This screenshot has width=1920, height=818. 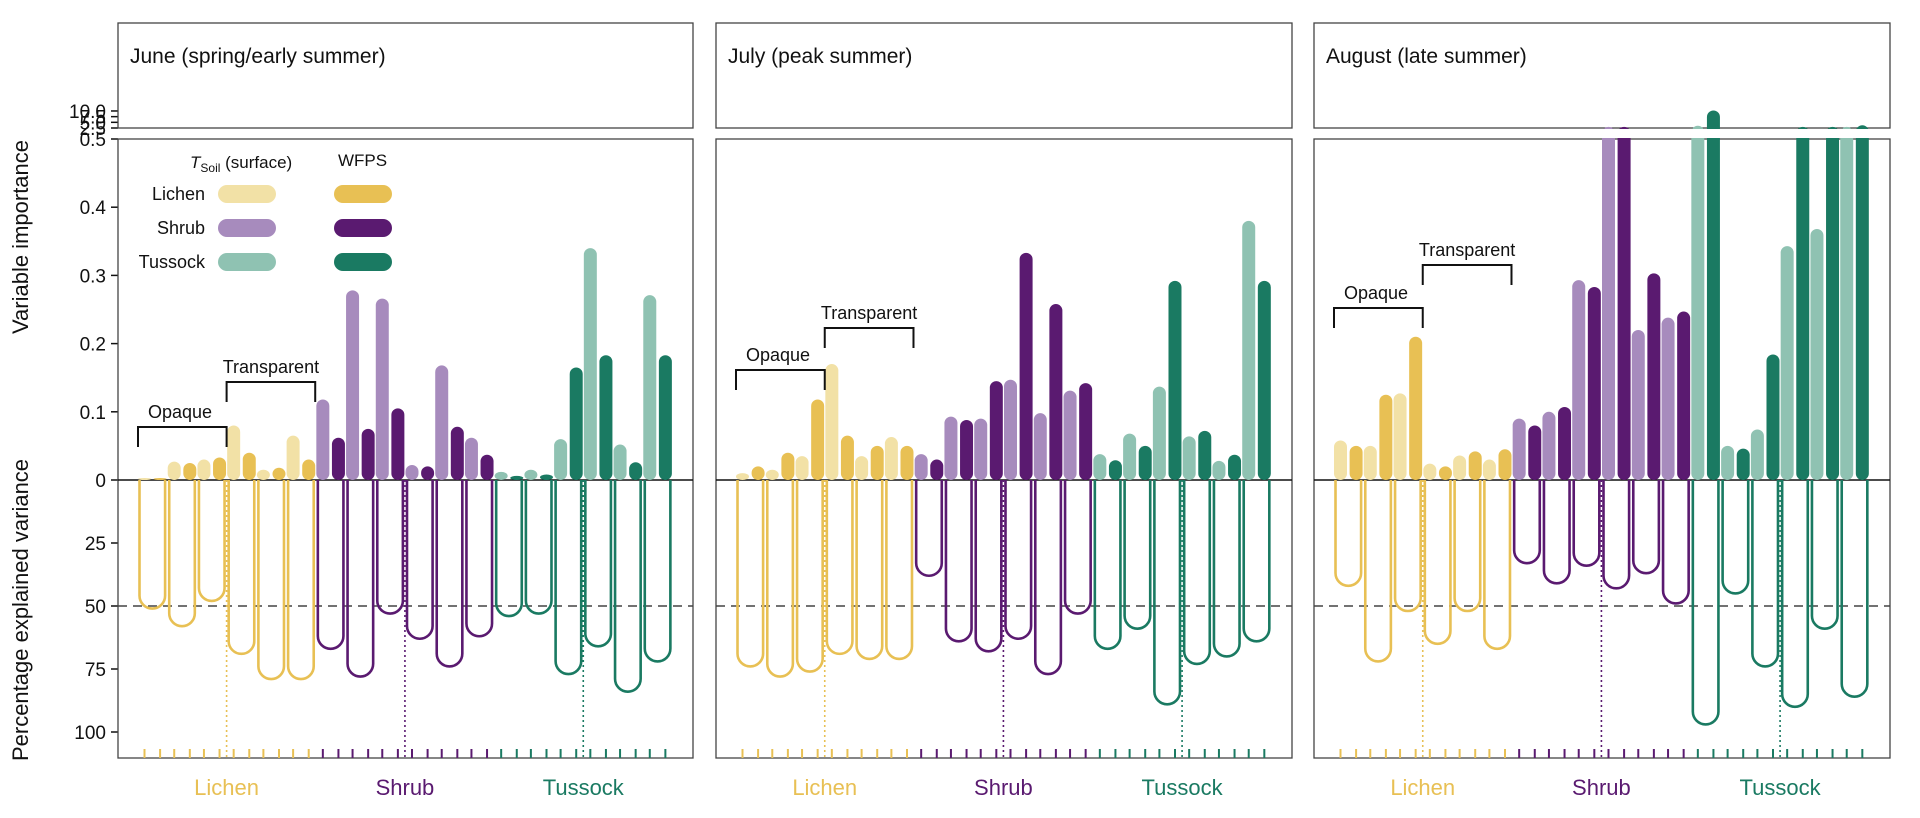 What do you see at coordinates (93, 123) in the screenshot?
I see `y-tick-label: 5.0` at bounding box center [93, 123].